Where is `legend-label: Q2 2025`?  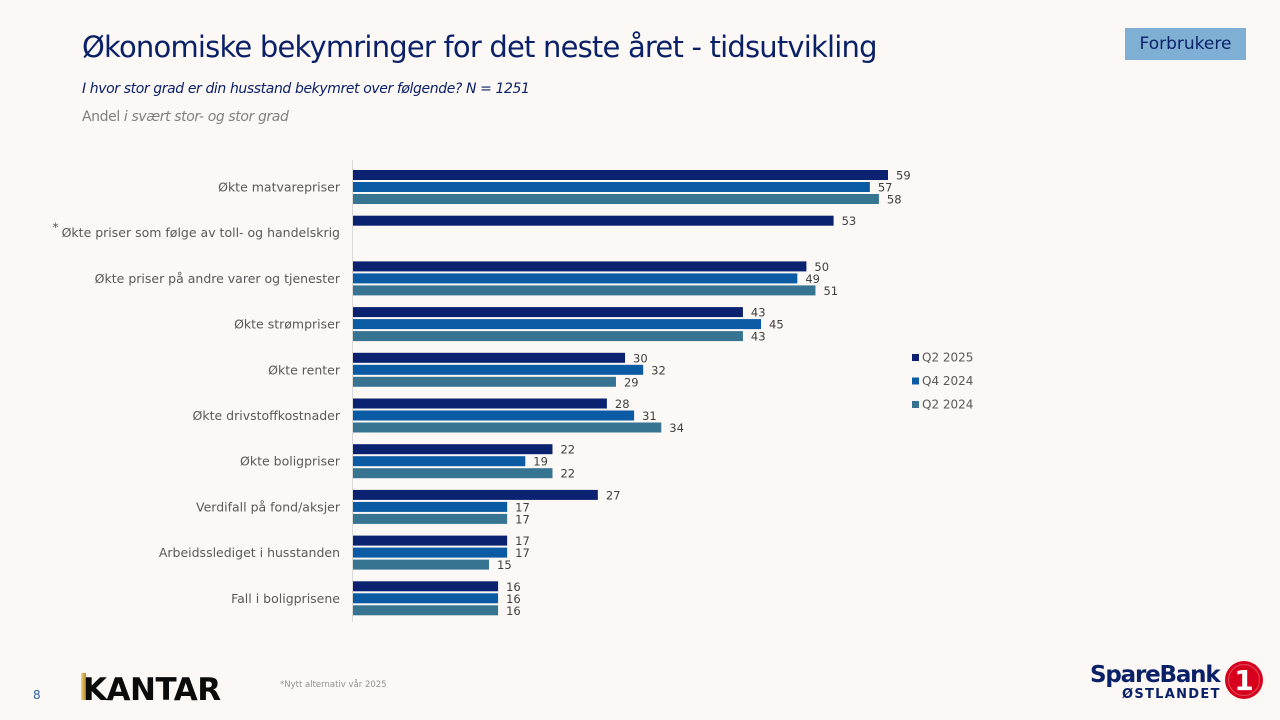
legend-label: Q2 2025 is located at coordinates (947, 358).